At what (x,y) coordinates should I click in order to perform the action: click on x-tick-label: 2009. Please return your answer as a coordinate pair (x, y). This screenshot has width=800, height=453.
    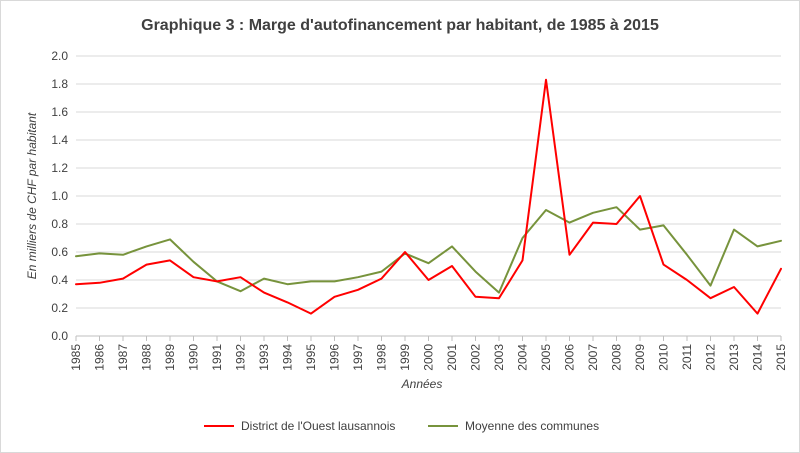
    Looking at the image, I should click on (640, 357).